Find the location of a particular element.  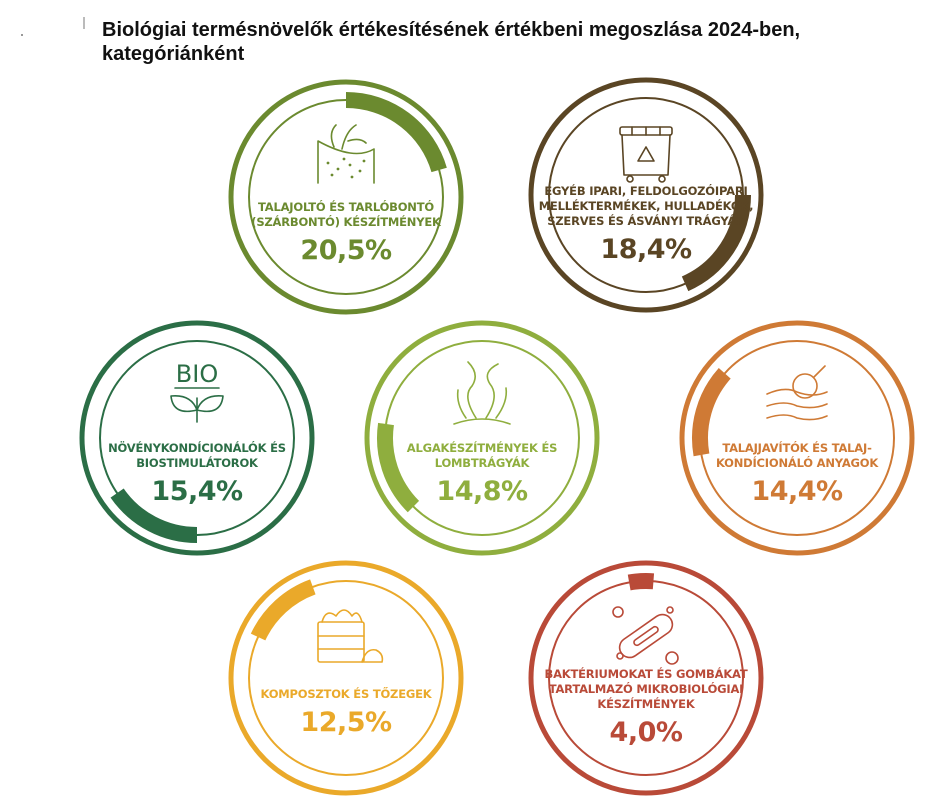

donut-inner-ring is located at coordinates (346, 678).